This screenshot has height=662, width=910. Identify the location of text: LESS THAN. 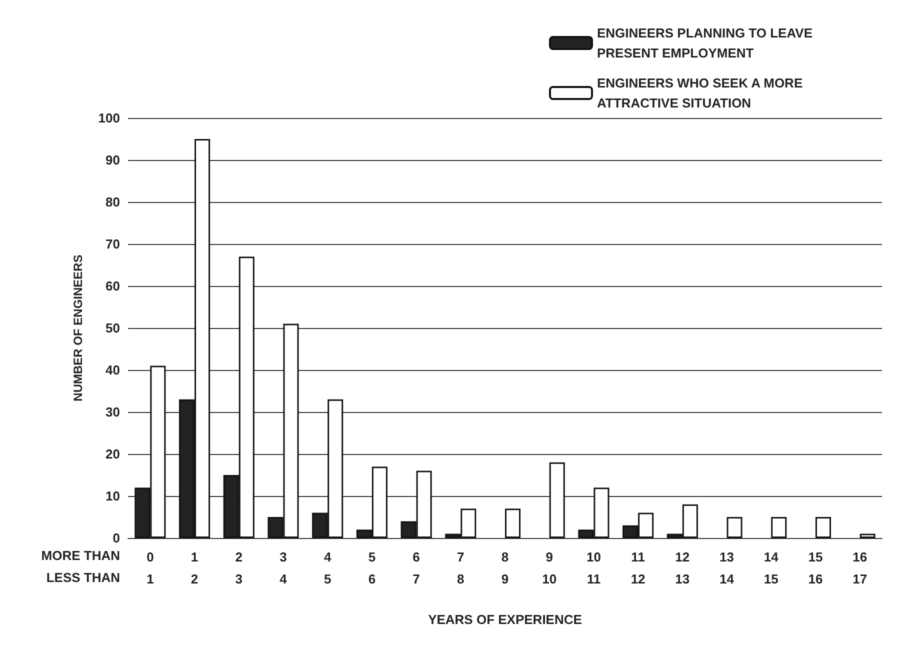
(83, 577).